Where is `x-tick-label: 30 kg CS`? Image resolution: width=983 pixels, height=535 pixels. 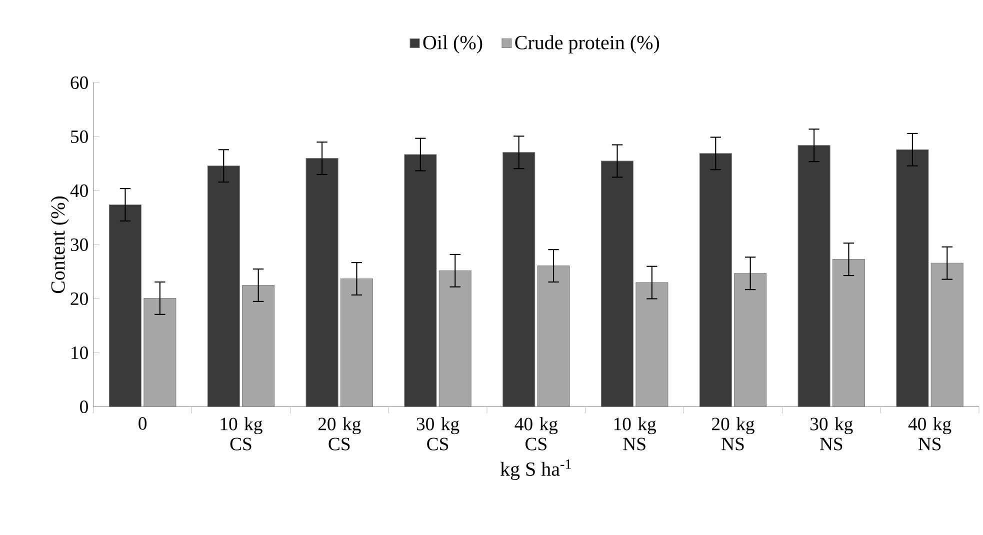 x-tick-label: 30 kg CS is located at coordinates (438, 433).